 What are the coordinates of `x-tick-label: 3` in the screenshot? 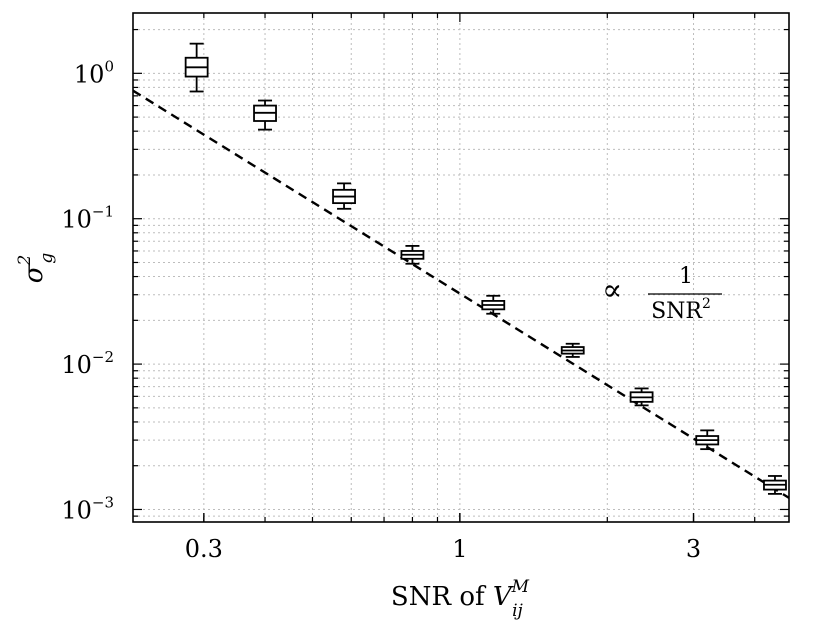 It's located at (693, 549).